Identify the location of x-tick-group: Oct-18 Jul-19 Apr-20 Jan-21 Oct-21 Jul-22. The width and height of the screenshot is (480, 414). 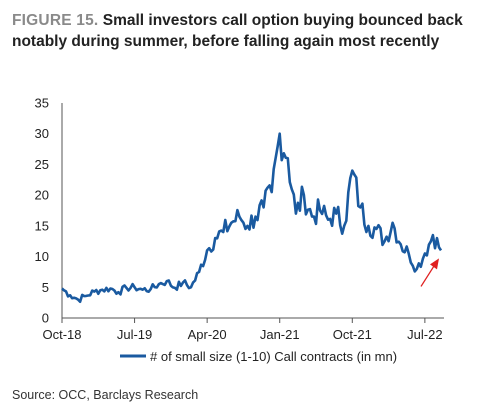
(242, 330).